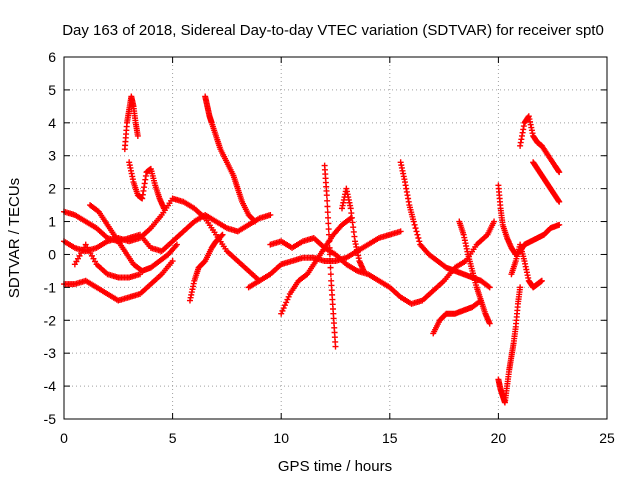 The image size is (640, 480). I want to click on series-track-q, so click(474, 272).